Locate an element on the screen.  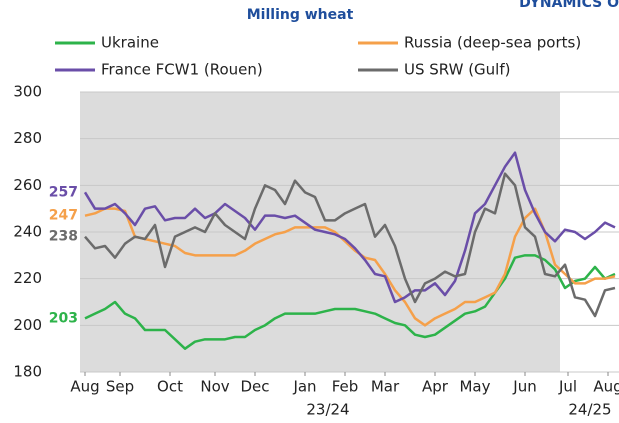
x-tick-label: Jun is located at coordinates (524, 387).